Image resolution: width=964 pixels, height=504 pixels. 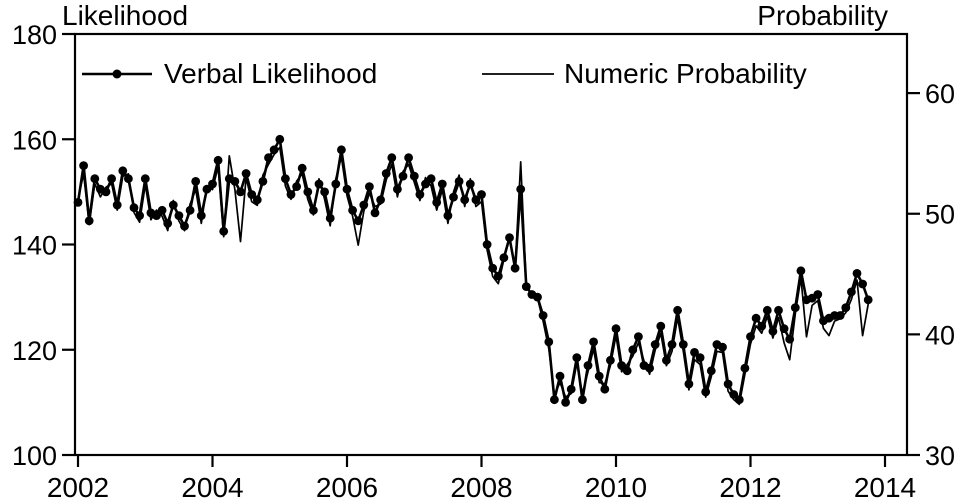 What do you see at coordinates (34, 351) in the screenshot?
I see `left-axis-tick-label: 120` at bounding box center [34, 351].